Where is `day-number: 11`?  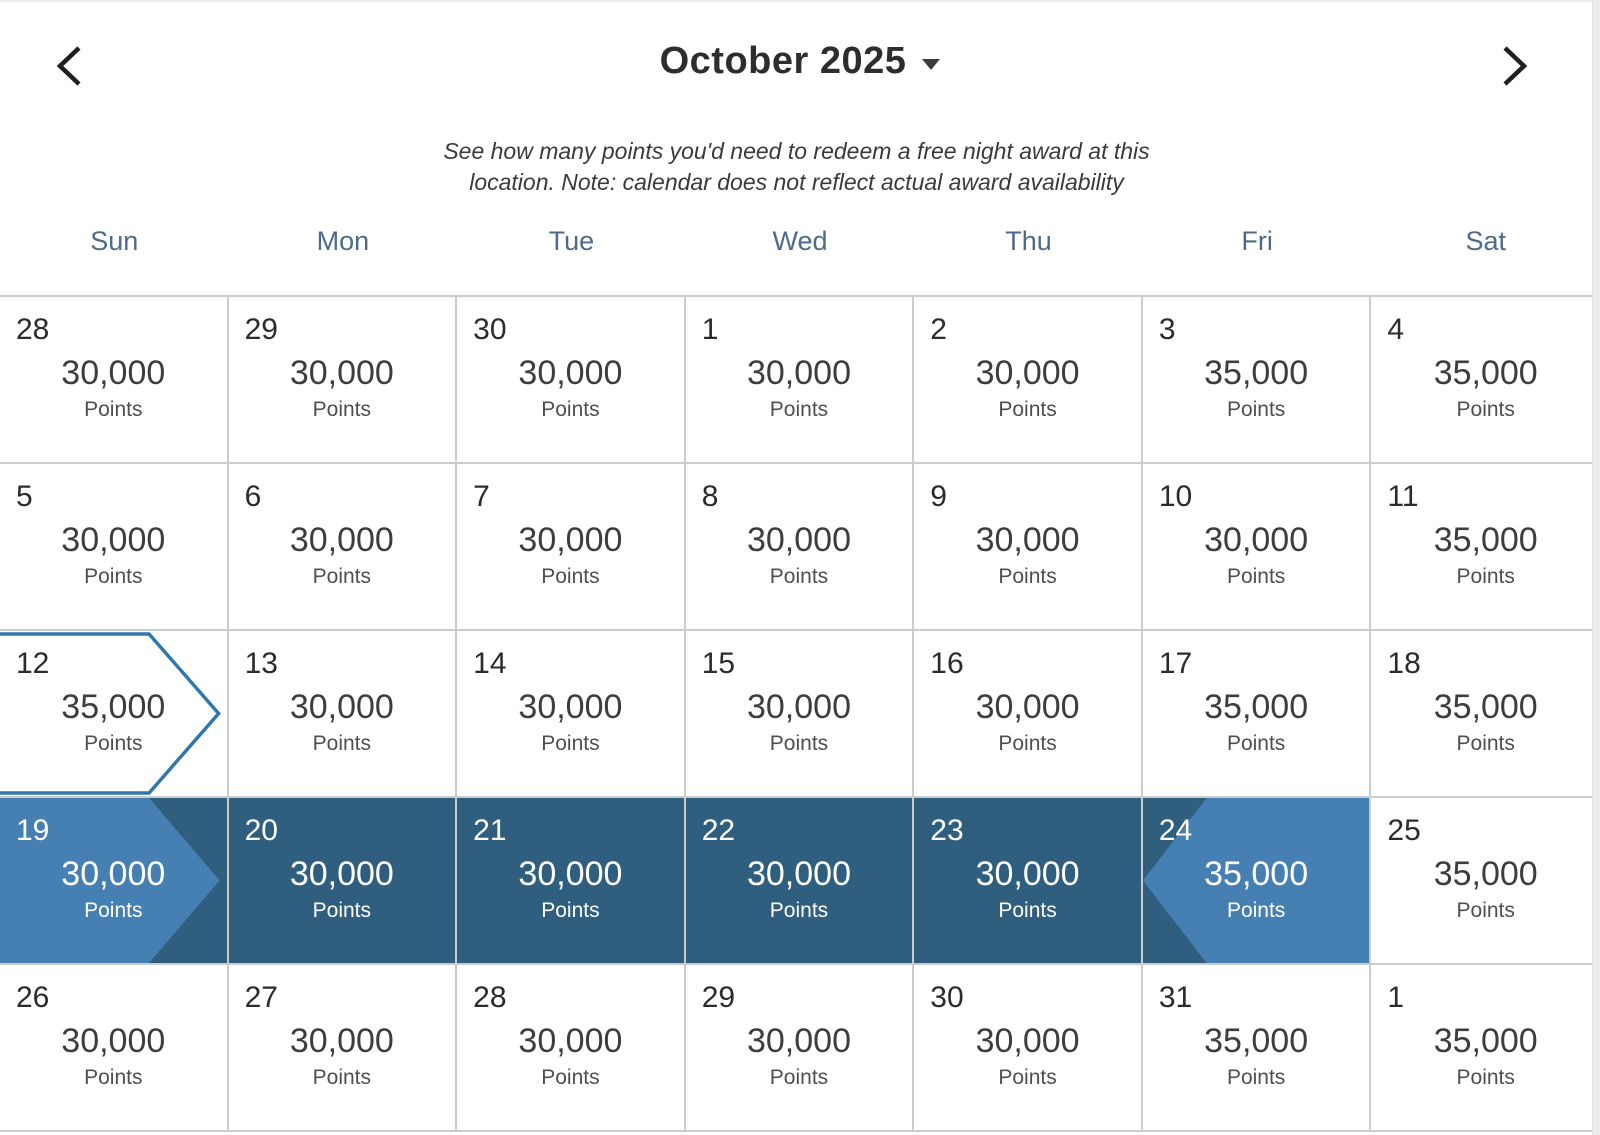
day-number: 11 is located at coordinates (1403, 496).